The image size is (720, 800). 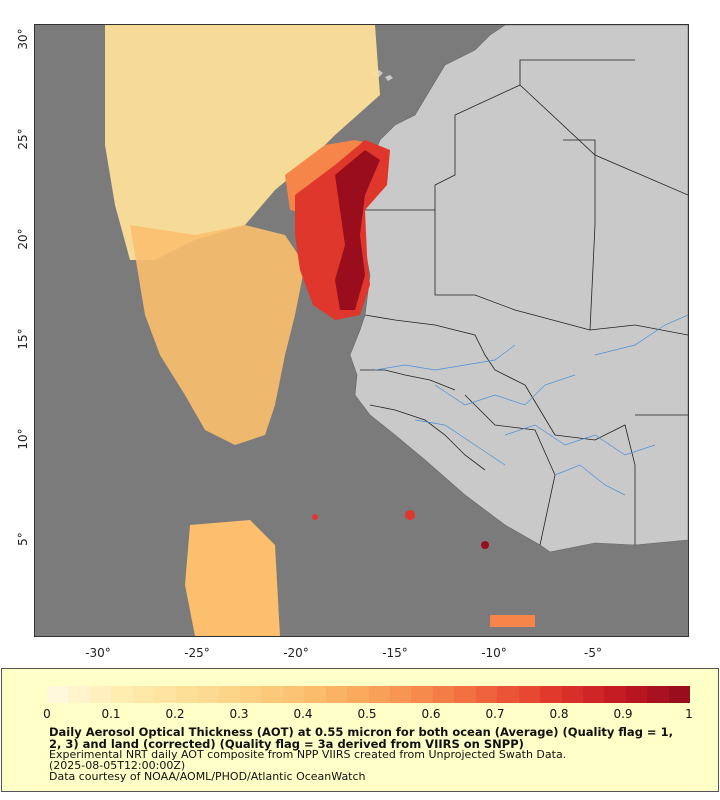 What do you see at coordinates (303, 714) in the screenshot?
I see `colorbar-tick: 0.4` at bounding box center [303, 714].